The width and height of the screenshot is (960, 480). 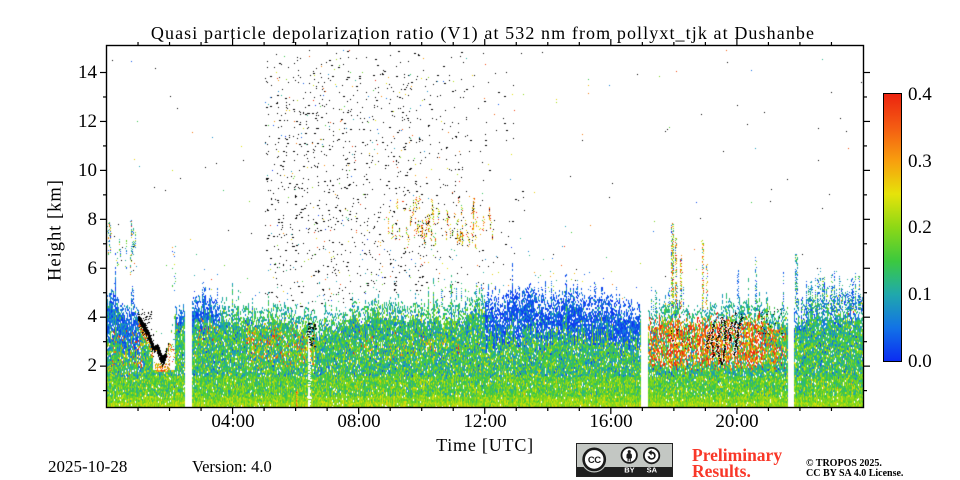 I want to click on svg-text: SA, so click(x=651, y=469).